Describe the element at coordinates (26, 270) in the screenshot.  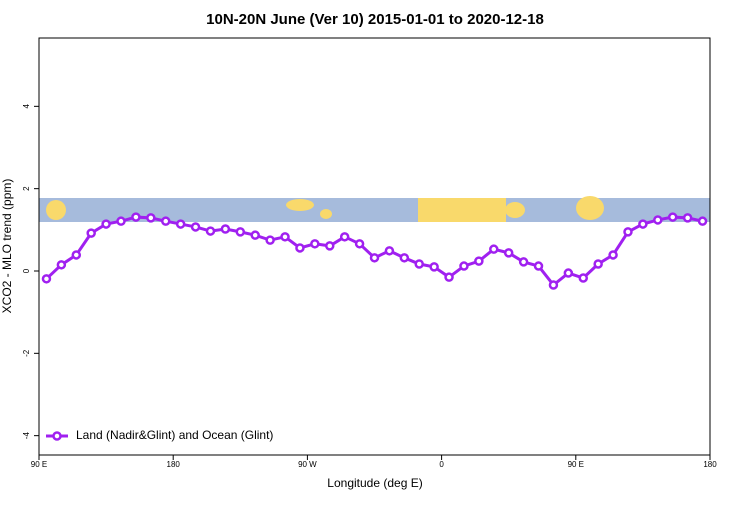
I see `y-tick-label: 0` at that location.